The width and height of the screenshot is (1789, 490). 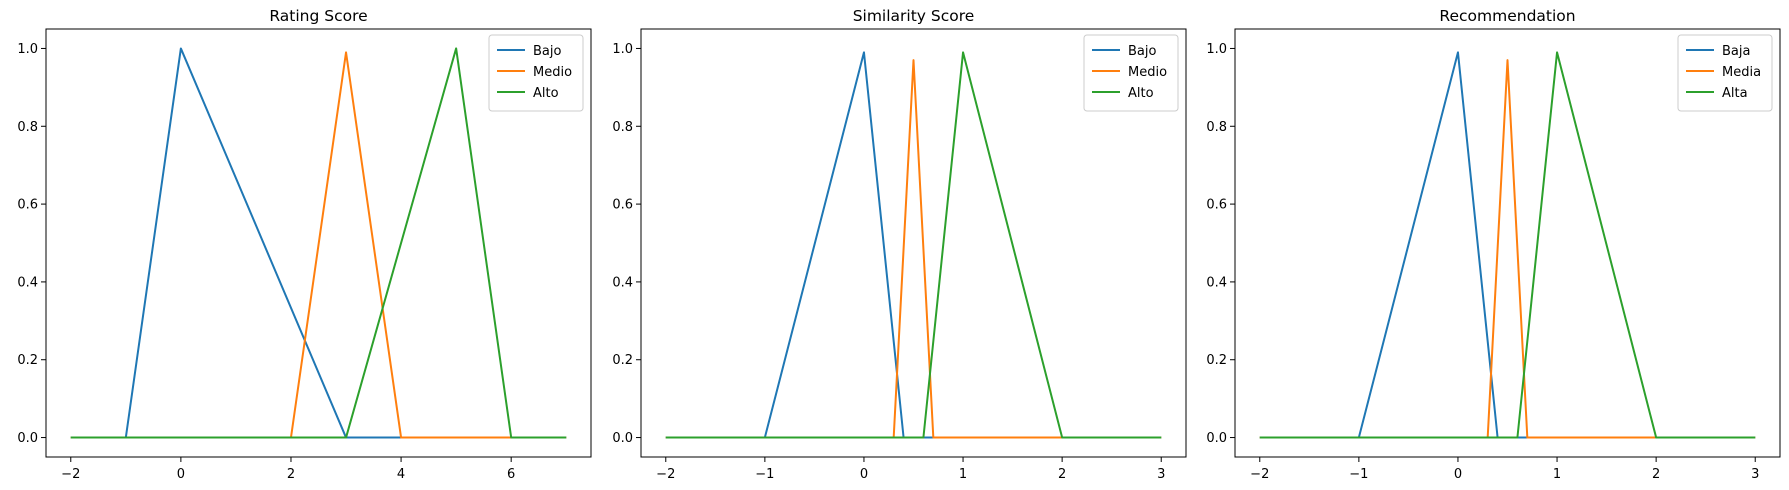 What do you see at coordinates (1735, 93) in the screenshot?
I see `legend-label-alta: Alta` at bounding box center [1735, 93].